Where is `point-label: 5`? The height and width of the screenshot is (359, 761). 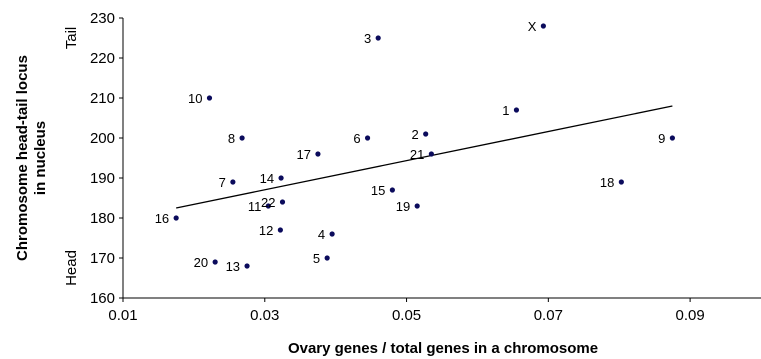 point-label: 5 is located at coordinates (316, 258).